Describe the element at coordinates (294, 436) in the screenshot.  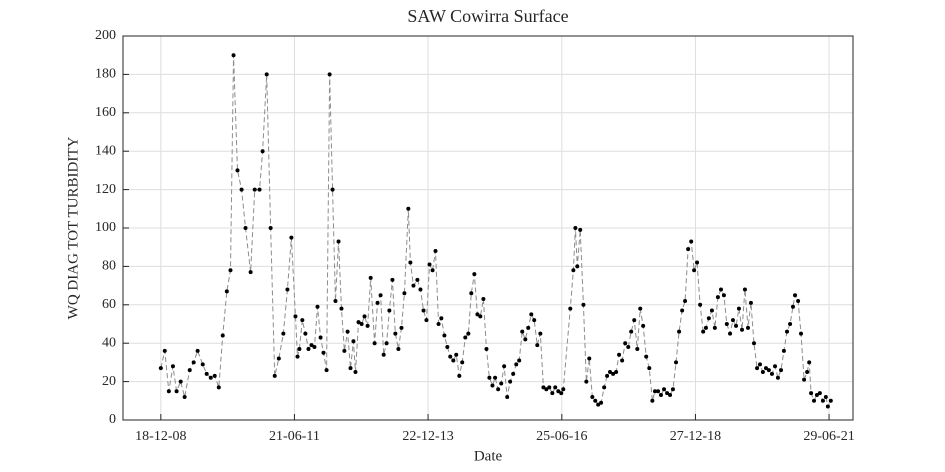
I see `x-tick-label: 21-06-11` at that location.